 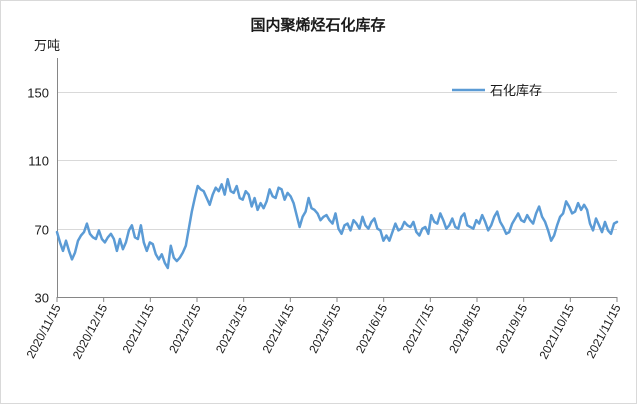 I want to click on y-axis-unit-label: 万吨, so click(x=47, y=46).